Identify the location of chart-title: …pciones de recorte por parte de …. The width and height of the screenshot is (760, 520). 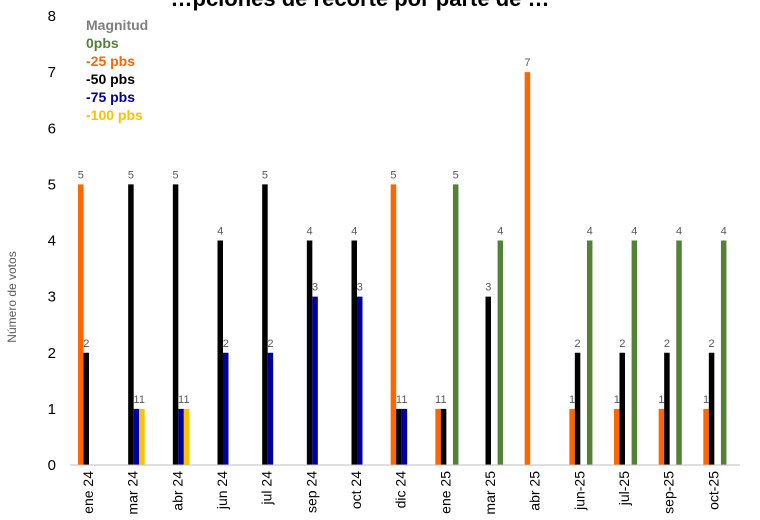
(360, 5).